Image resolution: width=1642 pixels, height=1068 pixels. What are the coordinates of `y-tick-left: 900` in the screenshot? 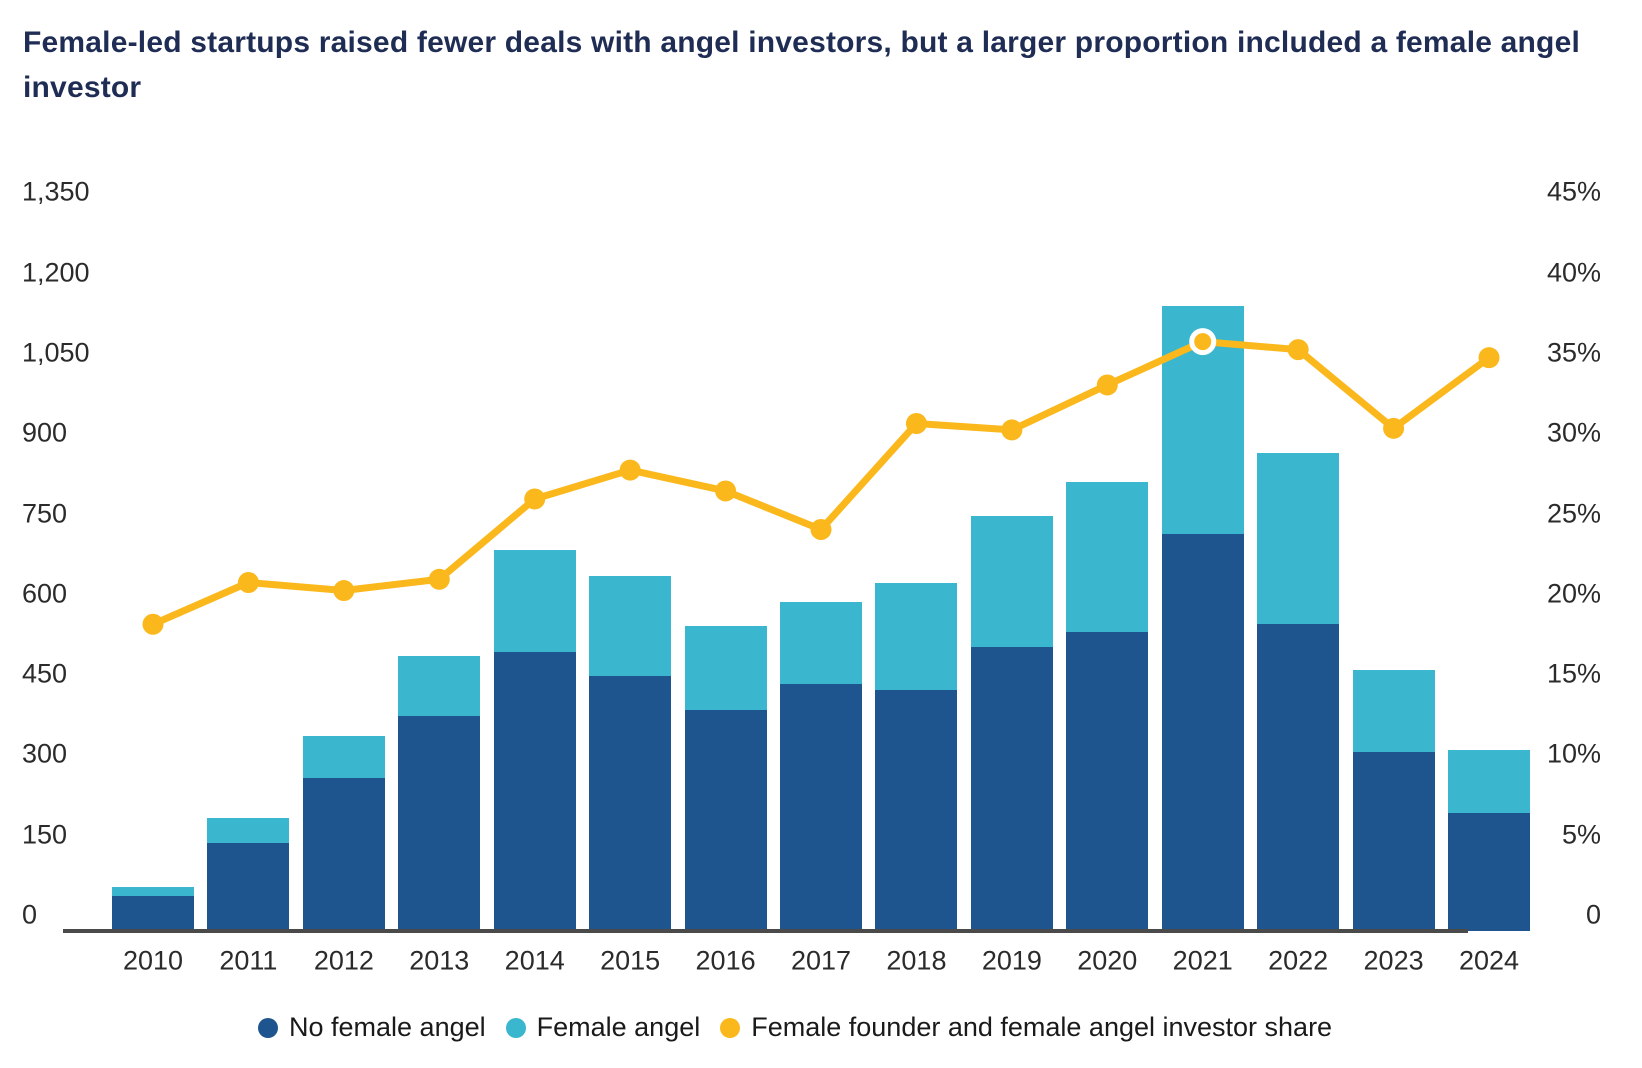 It's located at (45, 432).